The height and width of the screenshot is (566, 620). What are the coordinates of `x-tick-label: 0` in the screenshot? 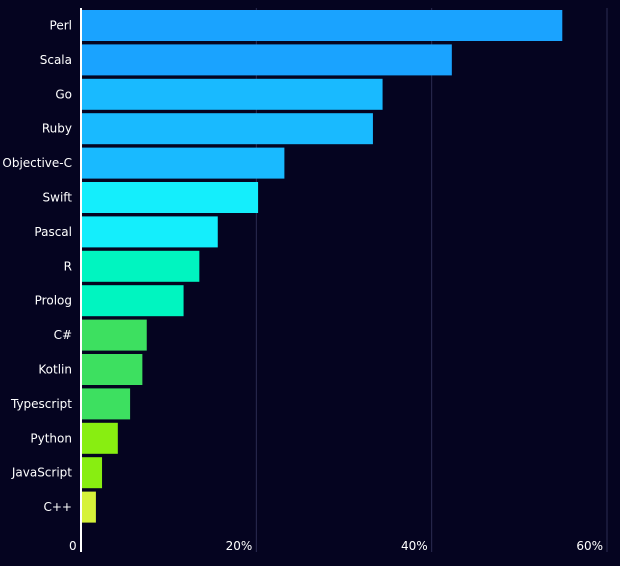 It's located at (73, 546).